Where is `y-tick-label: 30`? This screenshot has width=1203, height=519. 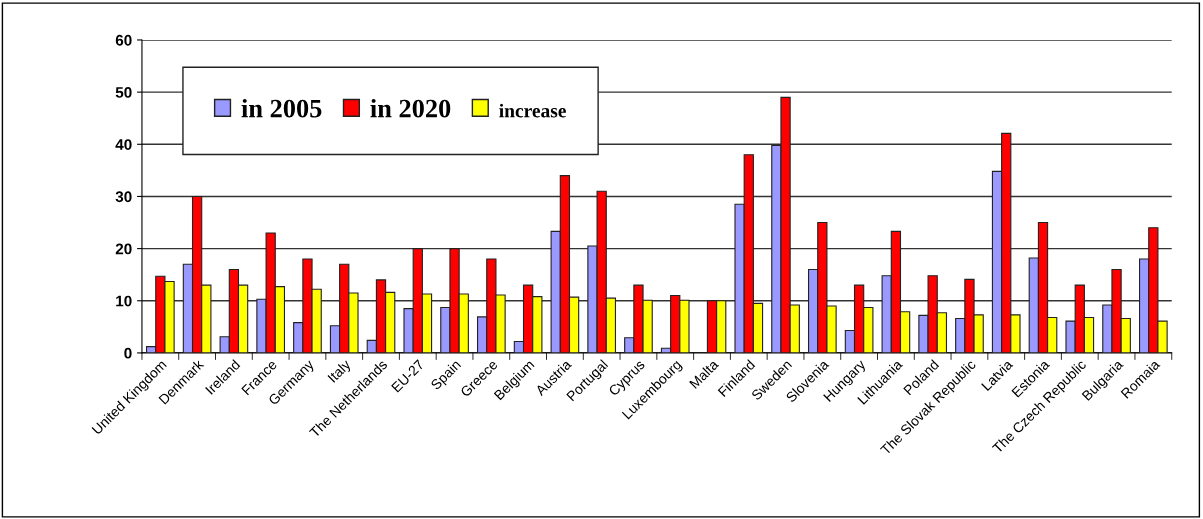 y-tick-label: 30 is located at coordinates (123, 197).